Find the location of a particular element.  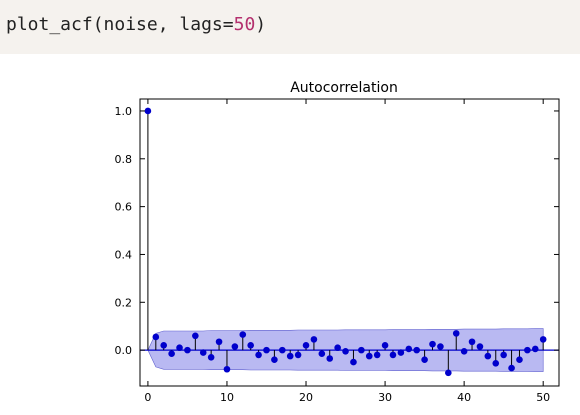

code-number-literal: 50 is located at coordinates (244, 24).